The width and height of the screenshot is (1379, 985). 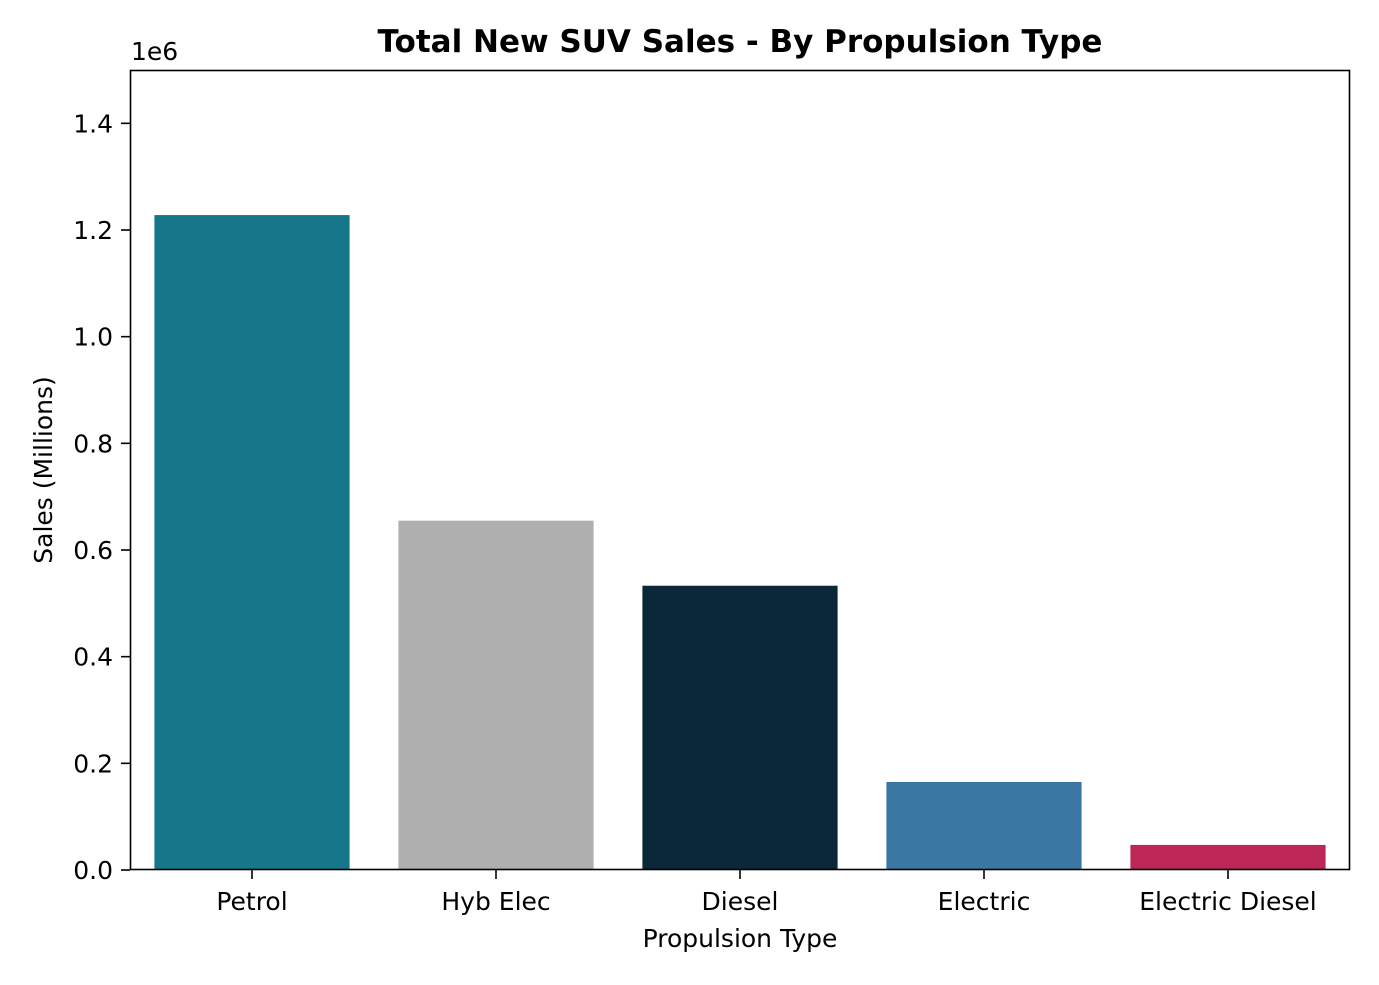 What do you see at coordinates (496, 695) in the screenshot?
I see `bar-hyb-elec` at bounding box center [496, 695].